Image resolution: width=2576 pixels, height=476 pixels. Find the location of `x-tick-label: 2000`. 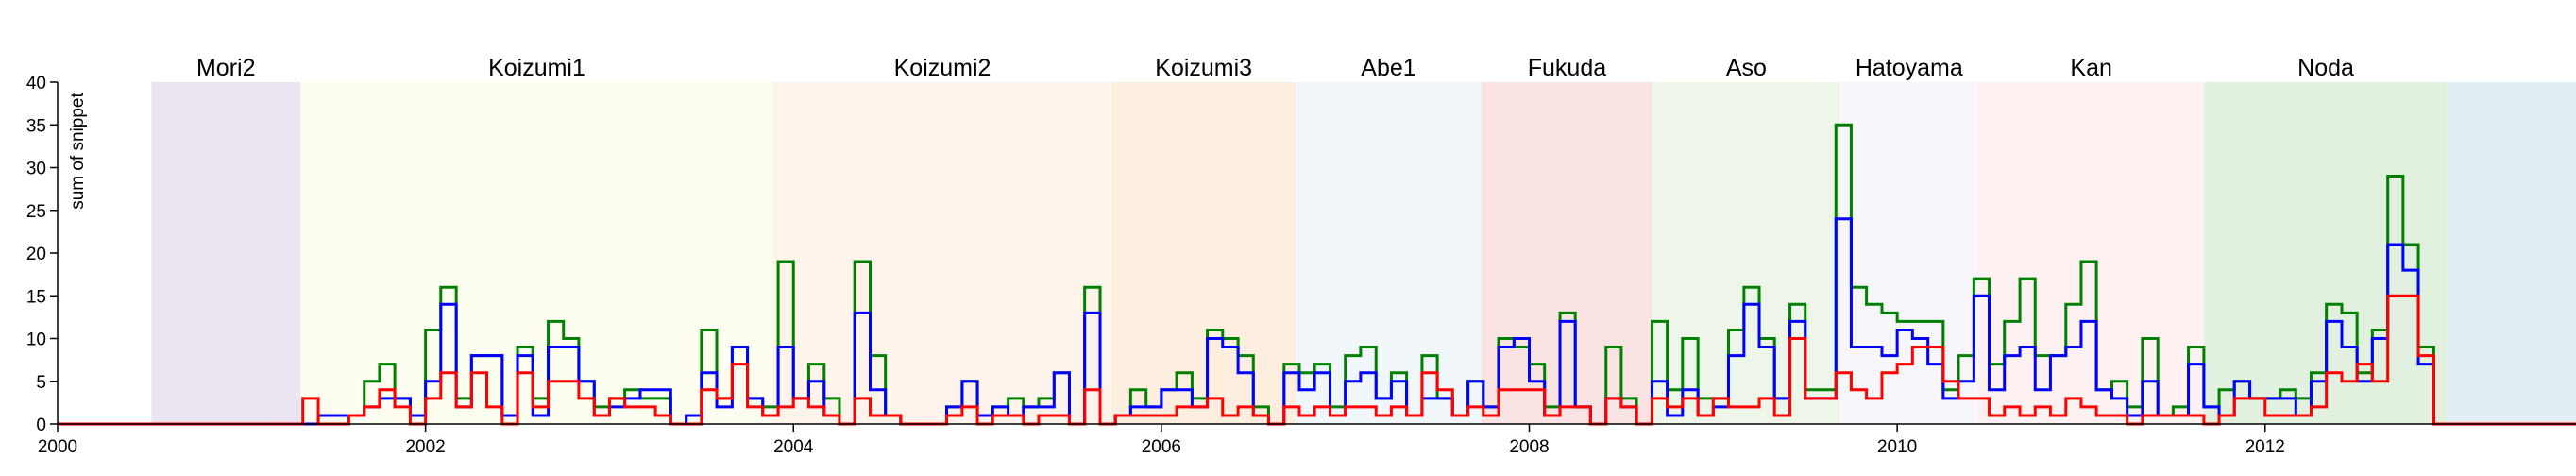

x-tick-label: 2000 is located at coordinates (57, 447).